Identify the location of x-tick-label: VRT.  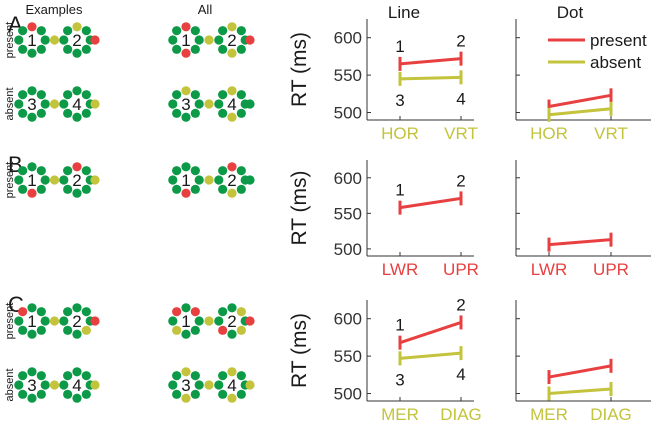
(461, 133).